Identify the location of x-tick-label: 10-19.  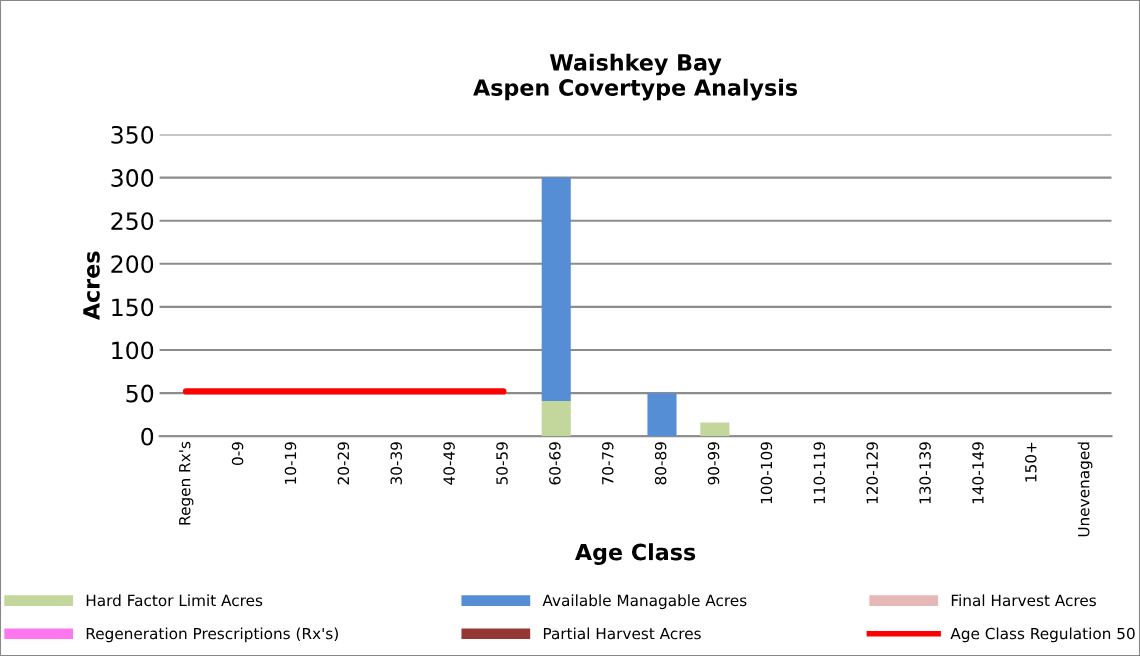
(290, 463).